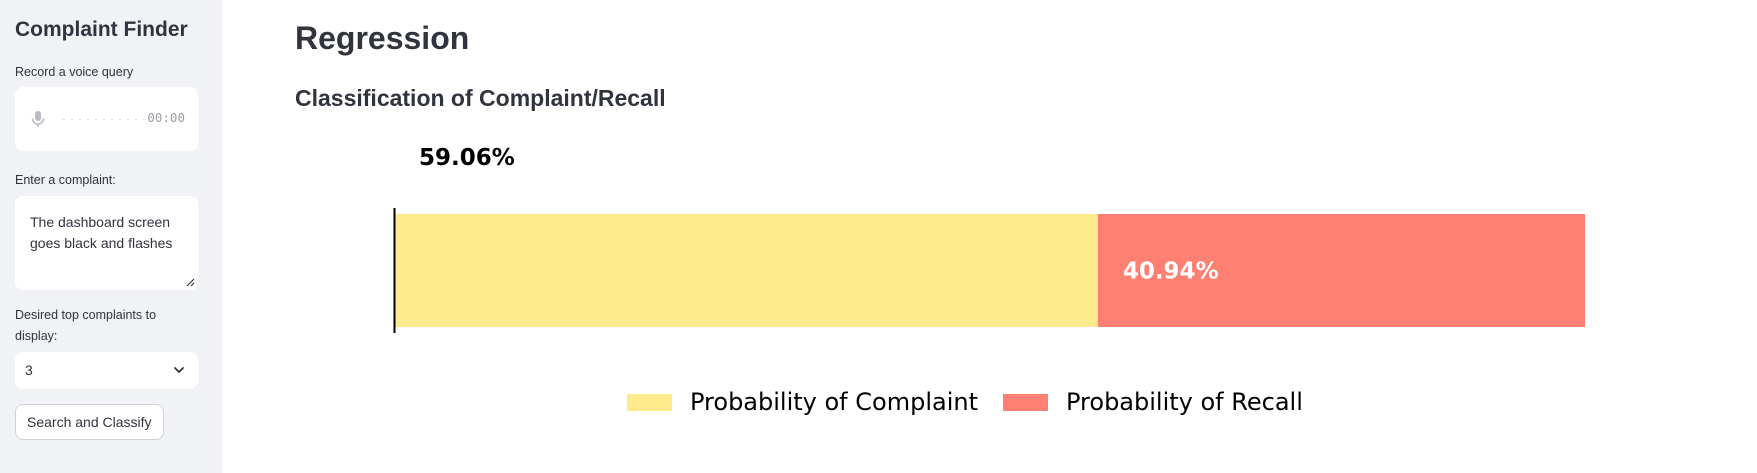 This screenshot has width=1757, height=473. I want to click on bar-label-complaint: 59.06%, so click(467, 158).